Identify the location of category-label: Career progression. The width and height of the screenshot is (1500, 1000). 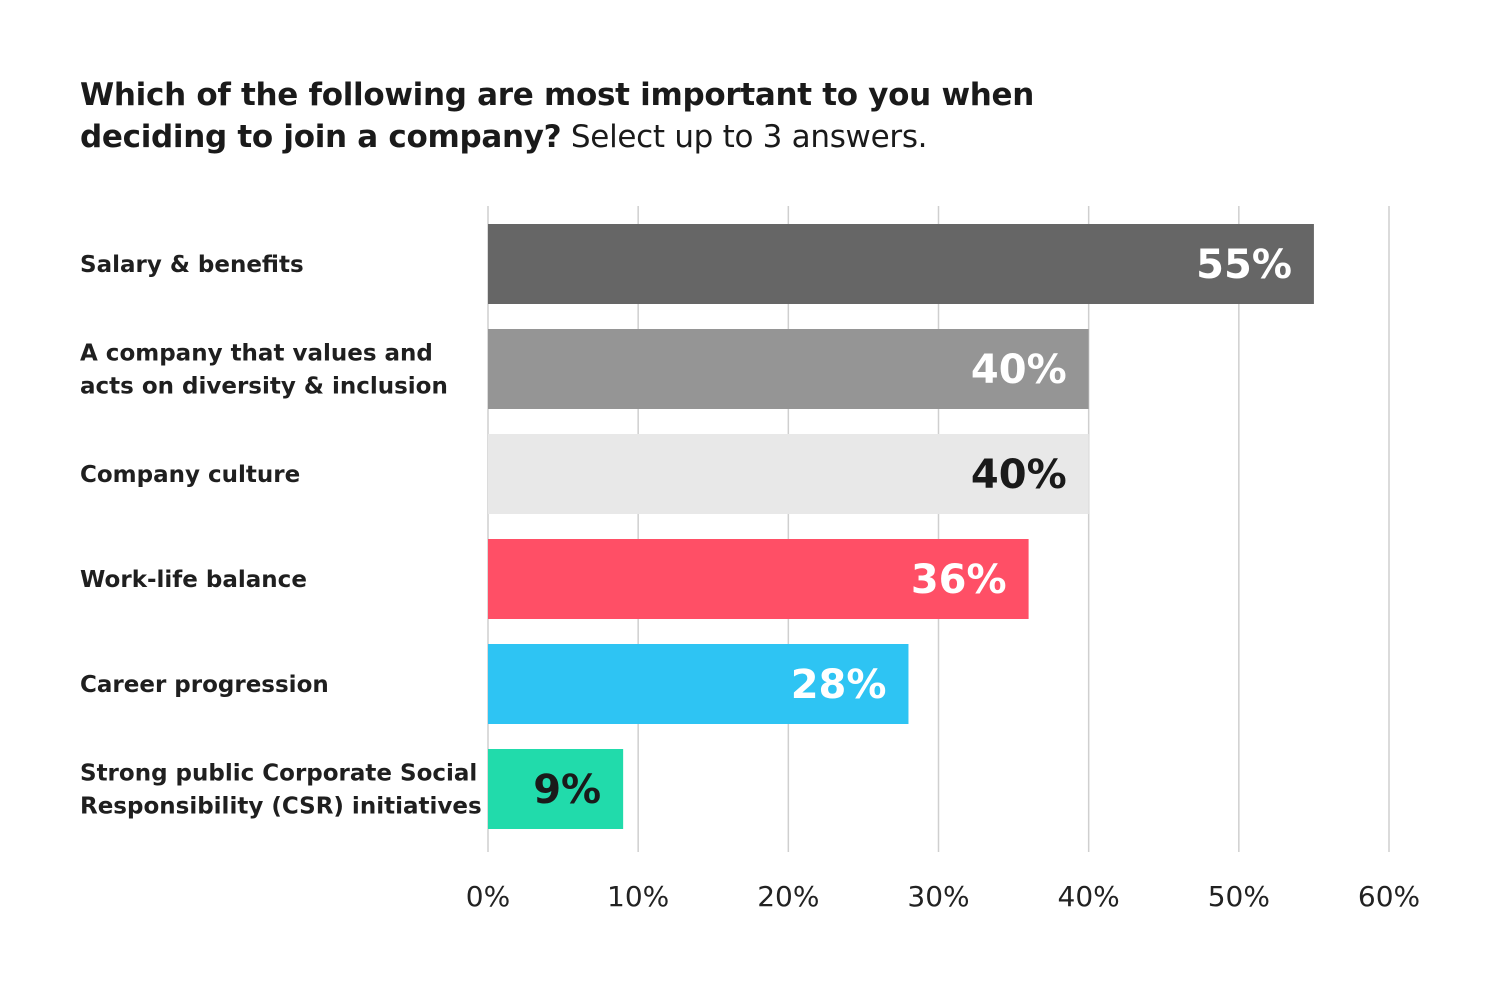
(204, 685).